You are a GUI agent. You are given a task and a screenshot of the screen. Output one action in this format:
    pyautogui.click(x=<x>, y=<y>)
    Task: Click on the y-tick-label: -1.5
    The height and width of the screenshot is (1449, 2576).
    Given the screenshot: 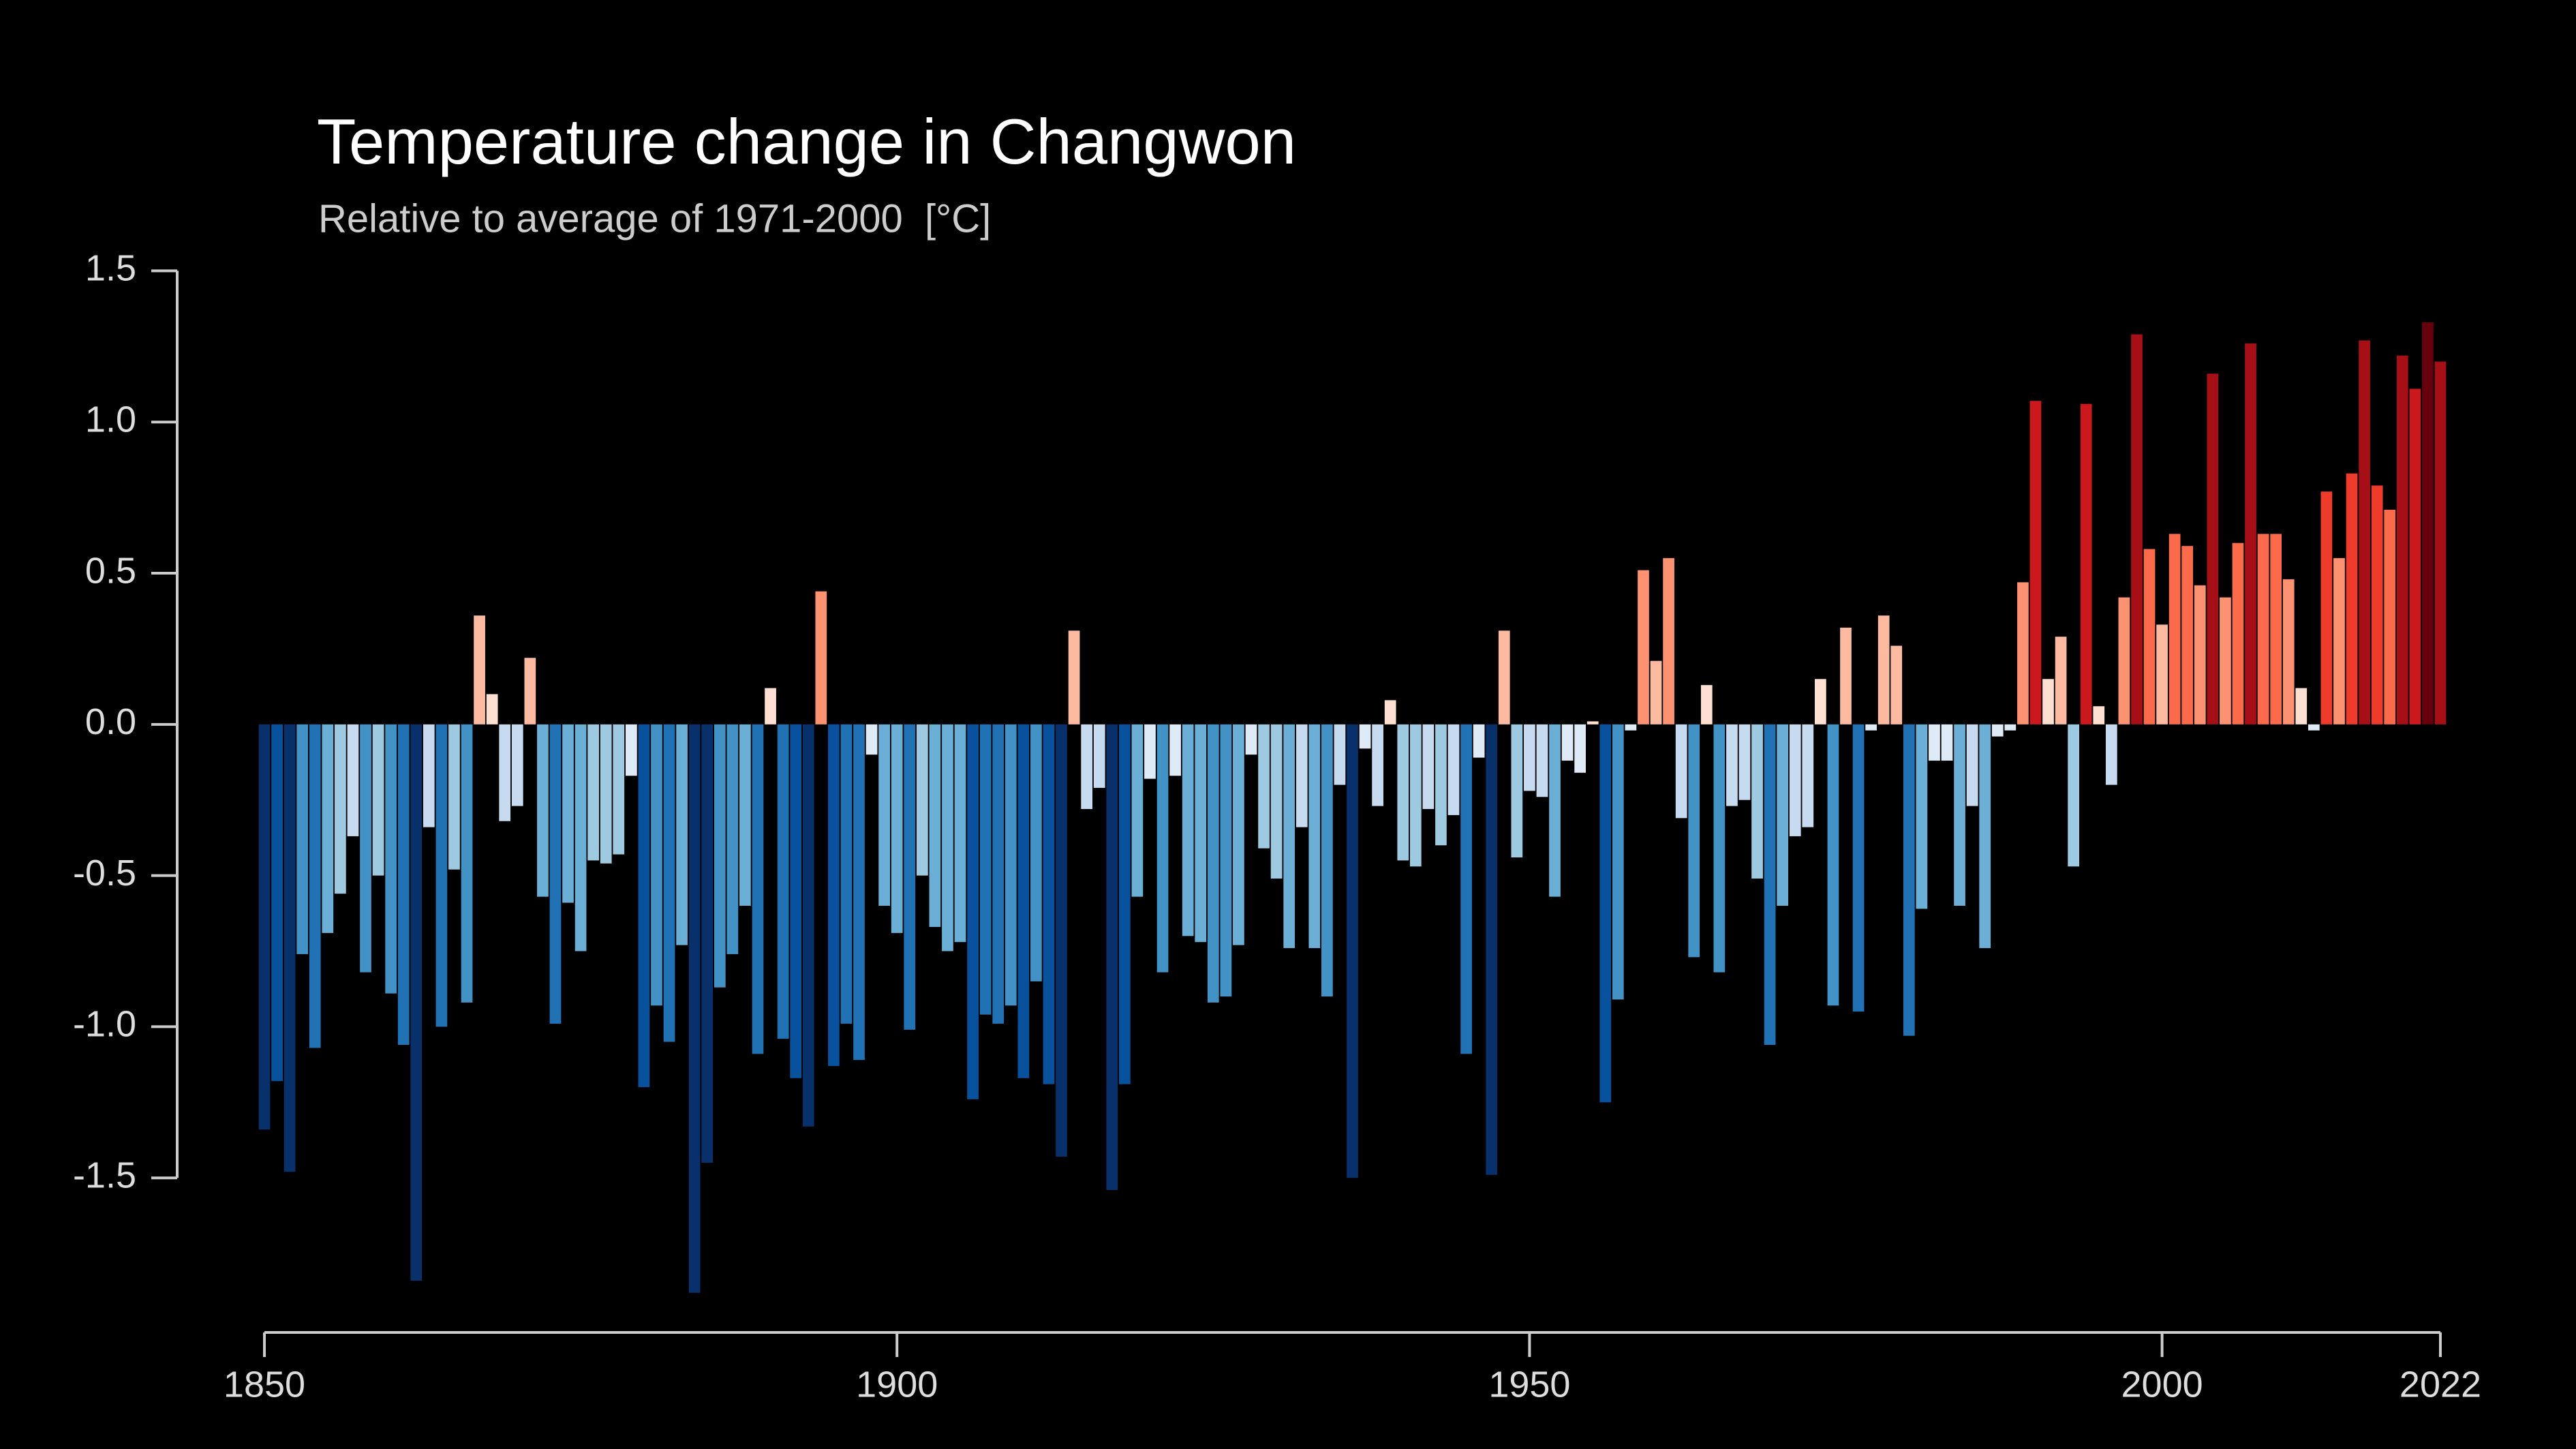 What is the action you would take?
    pyautogui.click(x=105, y=1175)
    